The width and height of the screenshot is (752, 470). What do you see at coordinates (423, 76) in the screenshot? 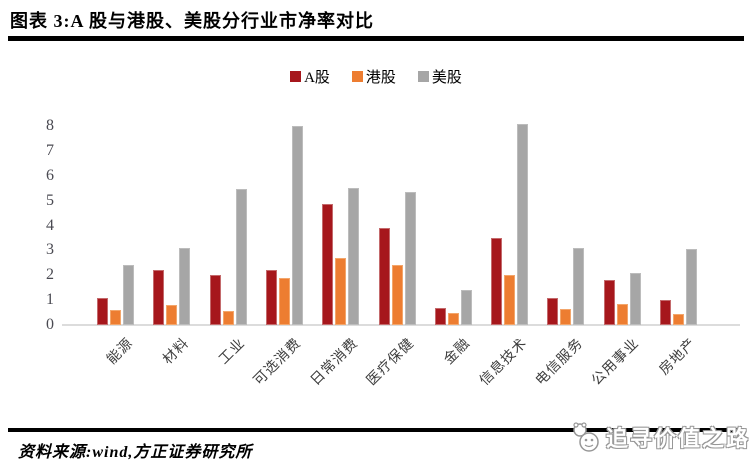
I see `legend-swatch-us-stock` at bounding box center [423, 76].